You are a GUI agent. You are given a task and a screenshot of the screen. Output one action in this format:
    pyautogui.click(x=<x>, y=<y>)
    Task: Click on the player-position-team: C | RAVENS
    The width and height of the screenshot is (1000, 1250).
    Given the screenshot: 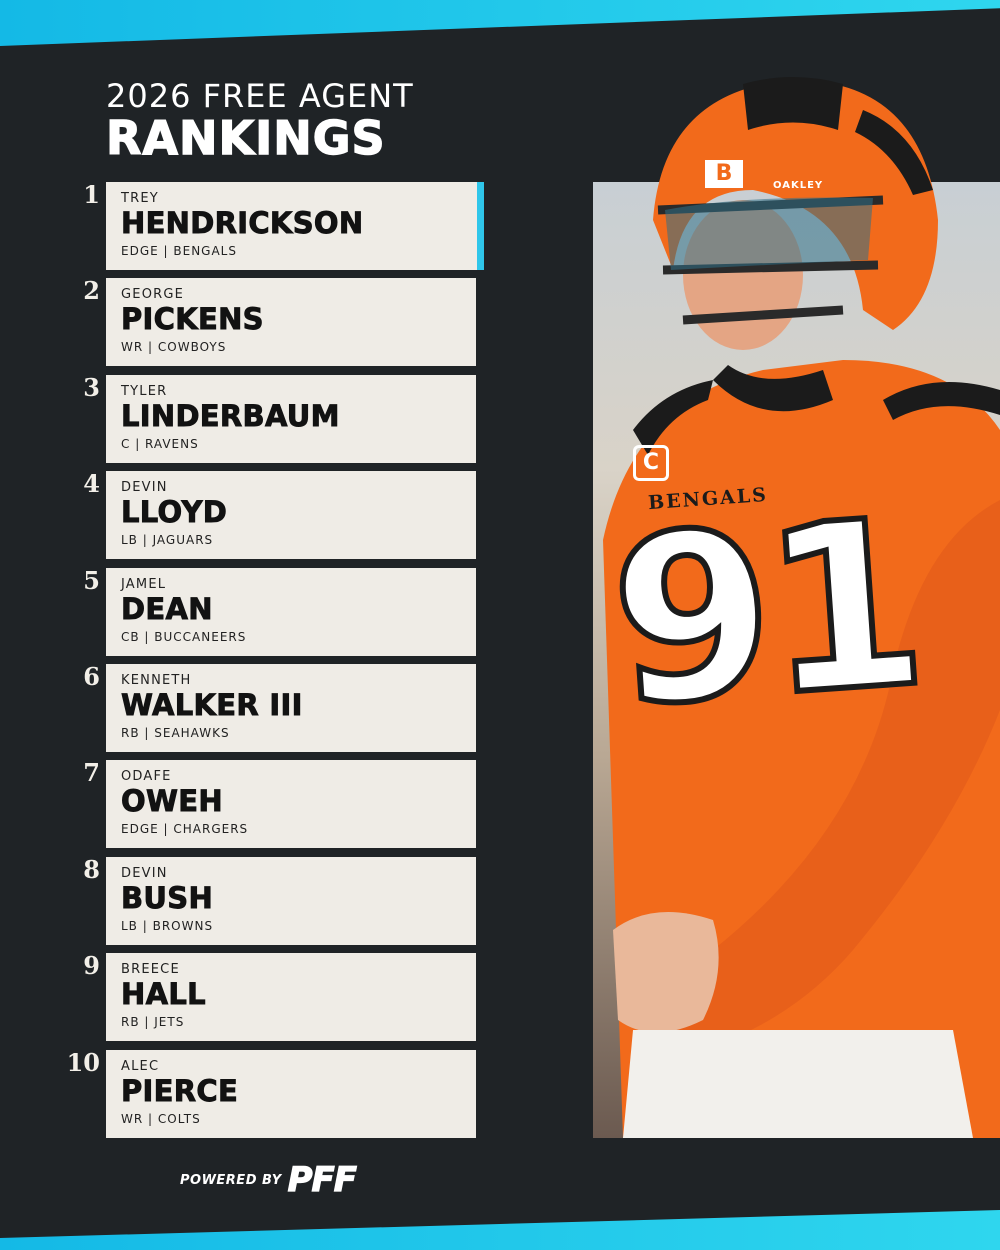 What is the action you would take?
    pyautogui.click(x=160, y=443)
    